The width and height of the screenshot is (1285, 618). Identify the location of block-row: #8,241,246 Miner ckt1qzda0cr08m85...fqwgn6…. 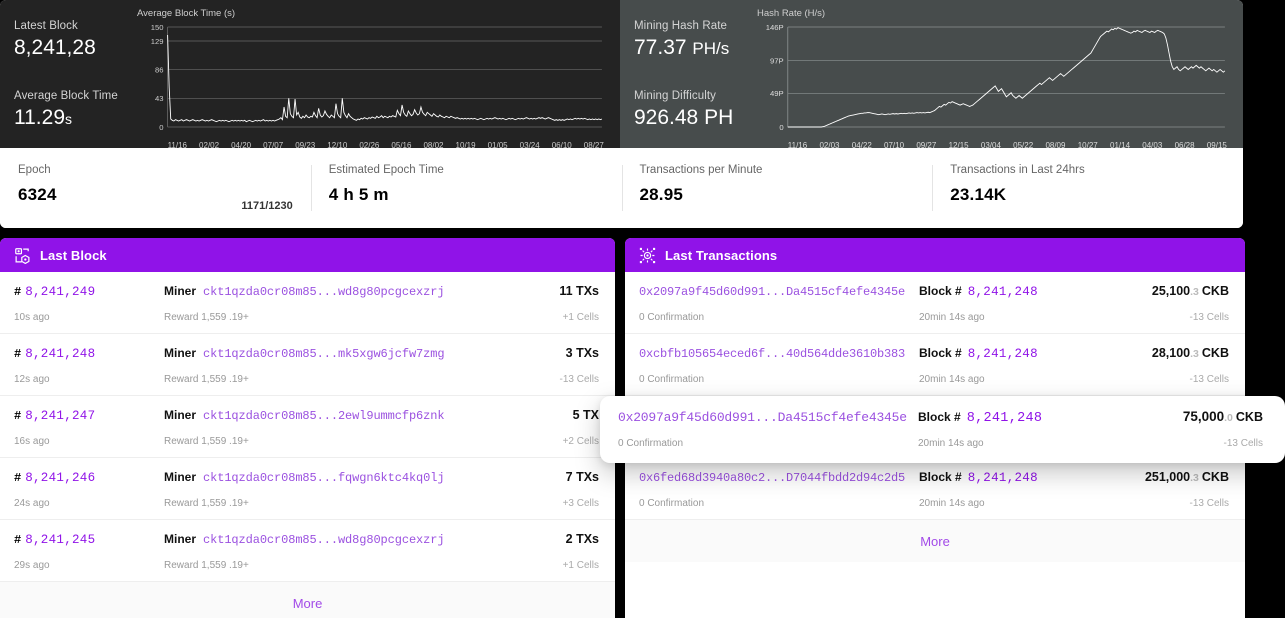
(307, 489).